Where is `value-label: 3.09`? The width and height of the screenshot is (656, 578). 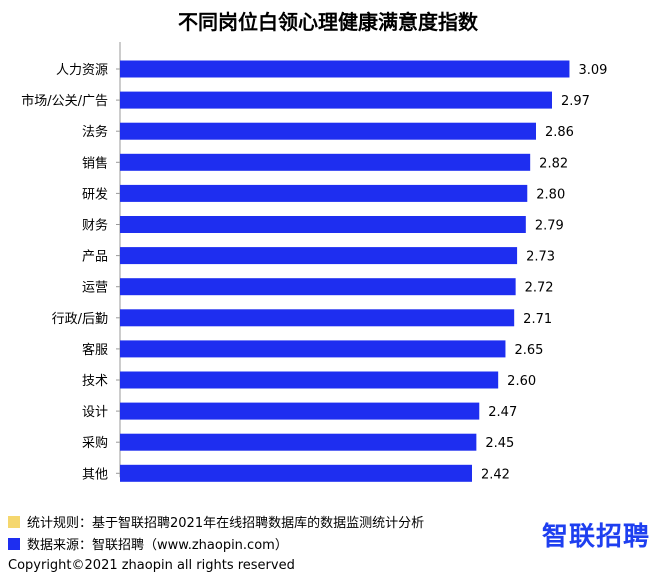
value-label: 3.09 is located at coordinates (592, 70).